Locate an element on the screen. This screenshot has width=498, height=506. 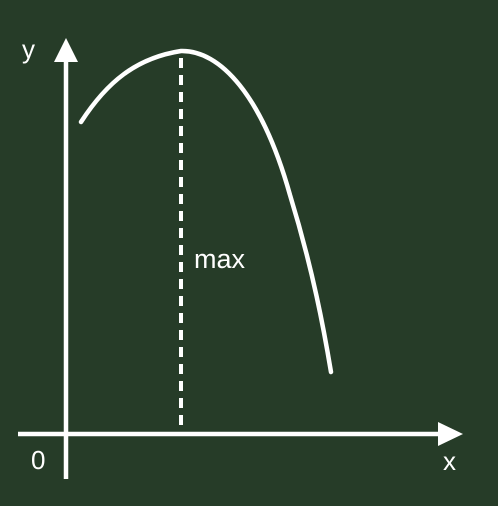
y-axis-label: y is located at coordinates (28, 49).